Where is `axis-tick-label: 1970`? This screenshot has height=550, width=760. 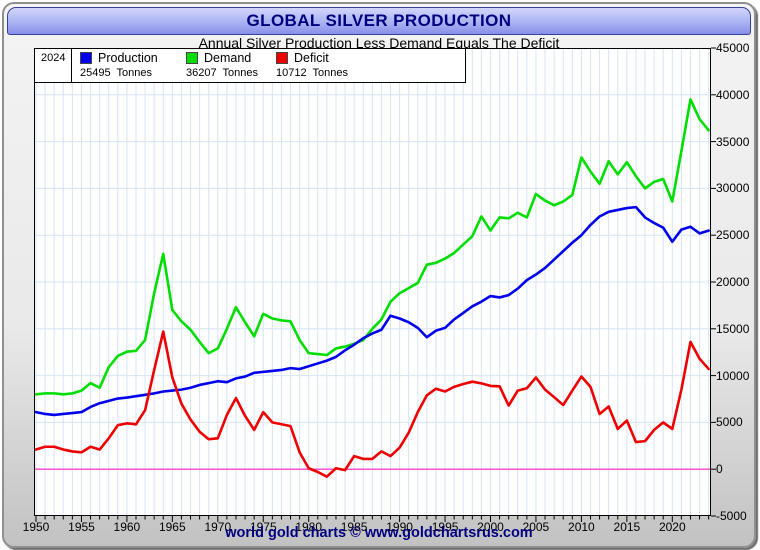 axis-tick-label: 1970 is located at coordinates (218, 527).